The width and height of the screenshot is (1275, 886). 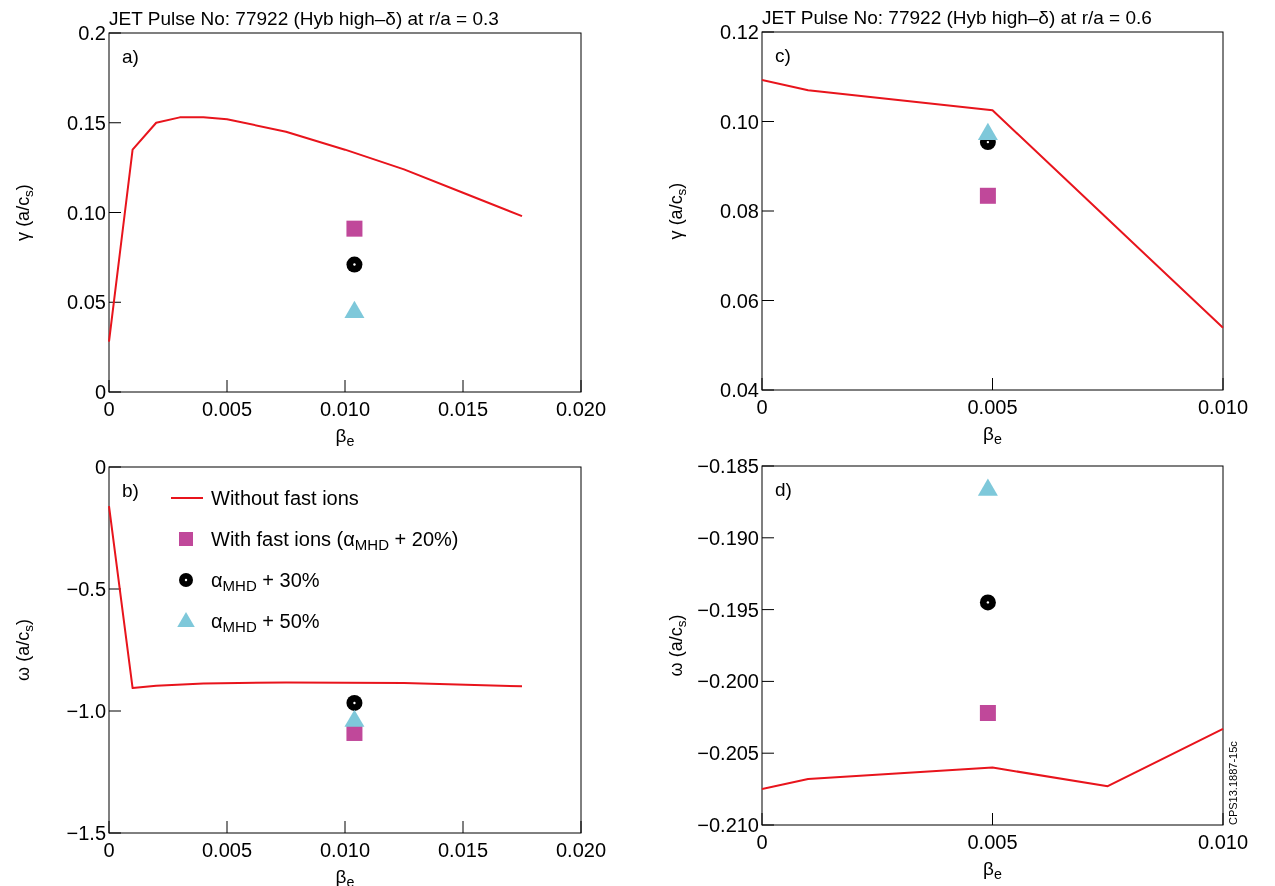 I want to click on y-tick-label: −1.0, so click(x=86, y=711).